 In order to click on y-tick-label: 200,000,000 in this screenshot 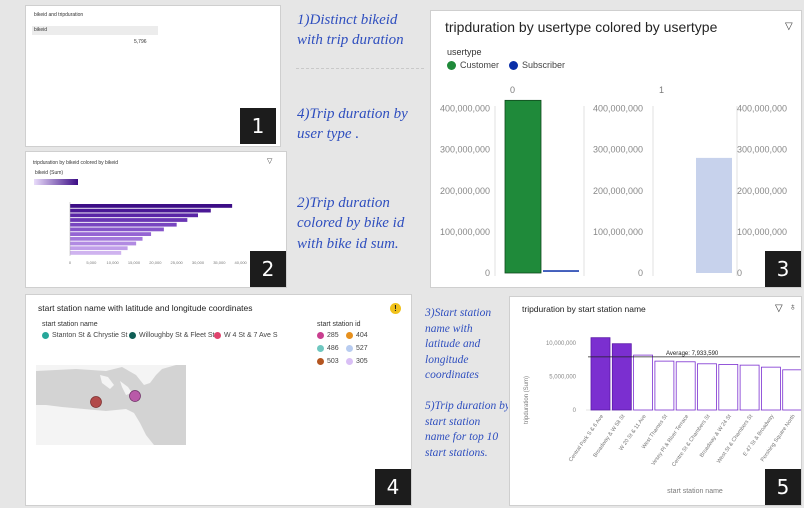, I will do `click(465, 191)`.